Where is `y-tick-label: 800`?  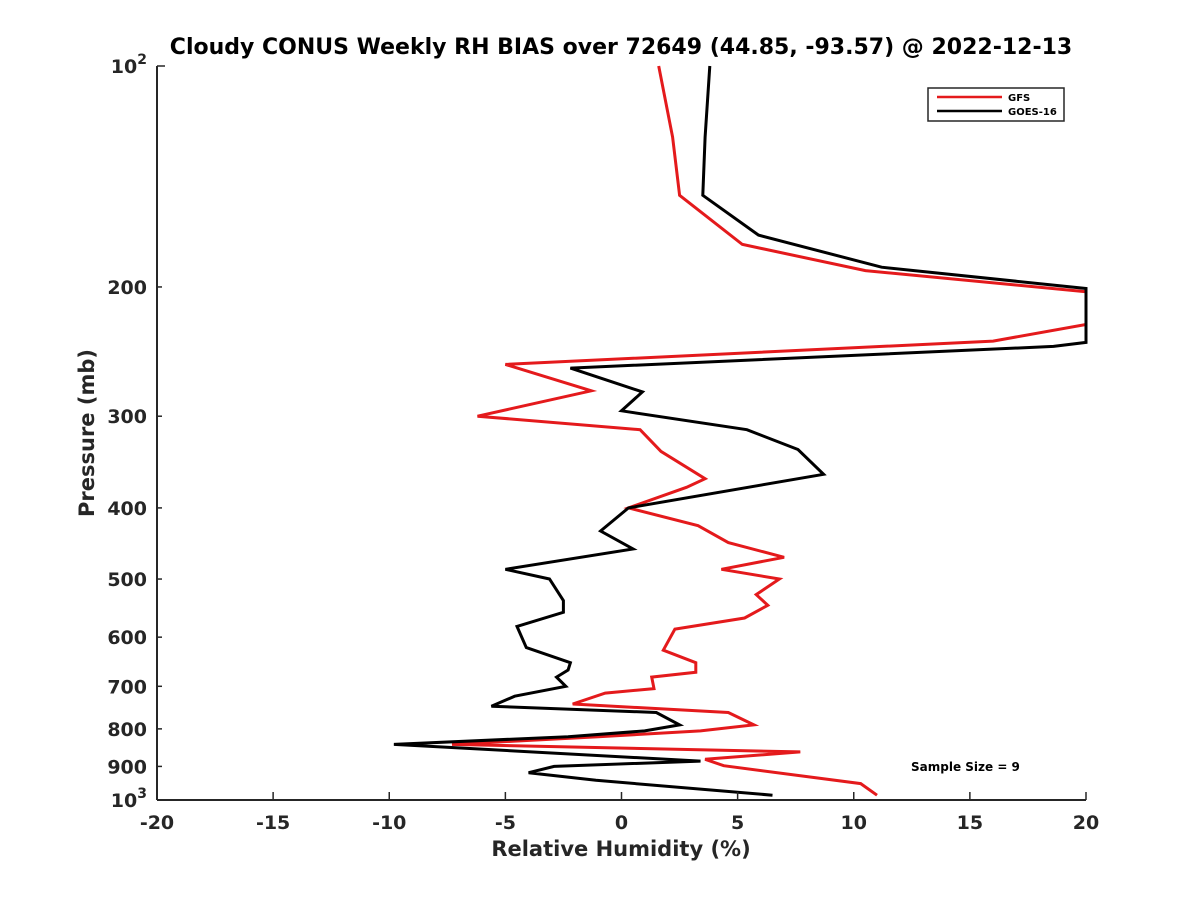
y-tick-label: 800 is located at coordinates (127, 730).